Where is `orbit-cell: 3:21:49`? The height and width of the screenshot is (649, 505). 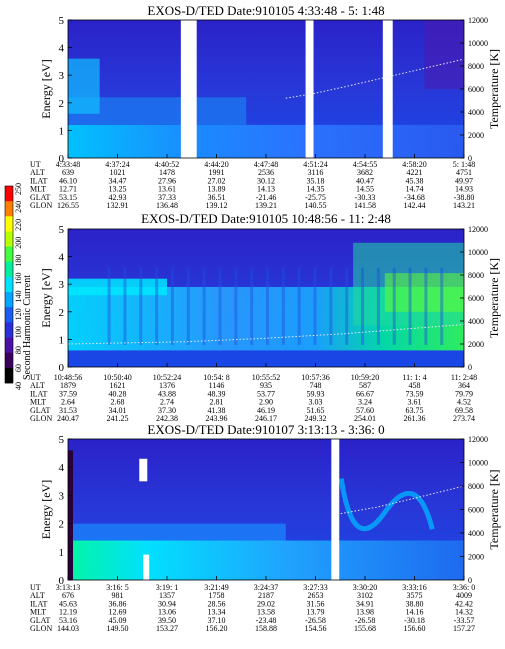 orbit-cell: 3:21:49 is located at coordinates (216, 587).